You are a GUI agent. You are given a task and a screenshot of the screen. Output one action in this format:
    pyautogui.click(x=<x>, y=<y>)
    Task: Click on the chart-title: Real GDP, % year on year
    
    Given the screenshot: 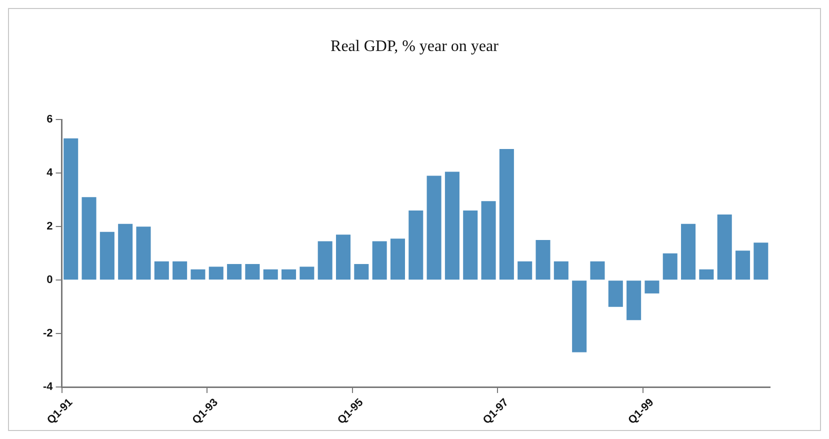 What is the action you would take?
    pyautogui.click(x=415, y=47)
    